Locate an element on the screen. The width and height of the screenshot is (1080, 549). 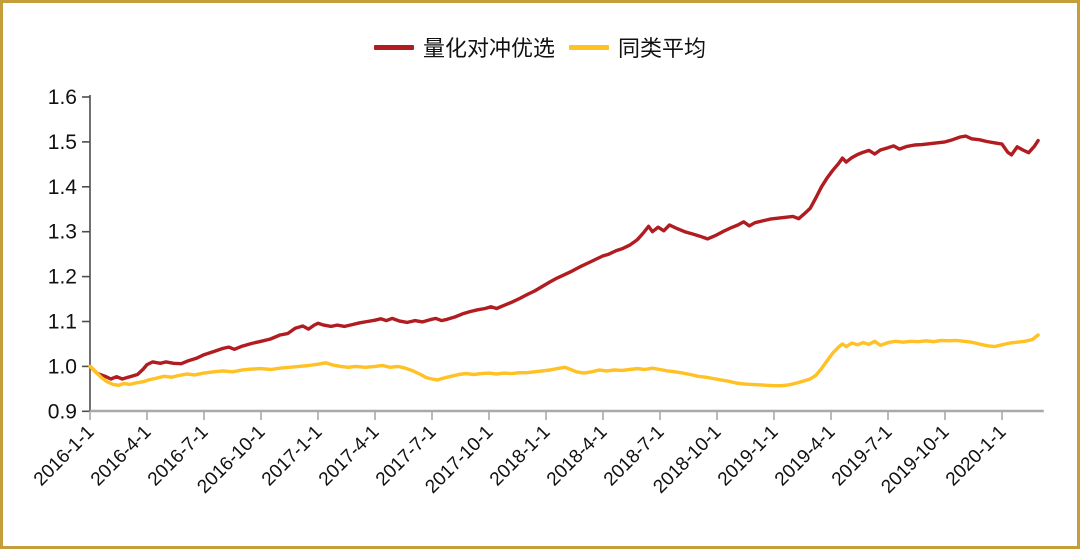
series2-line-swatch is located at coordinates (589, 47).